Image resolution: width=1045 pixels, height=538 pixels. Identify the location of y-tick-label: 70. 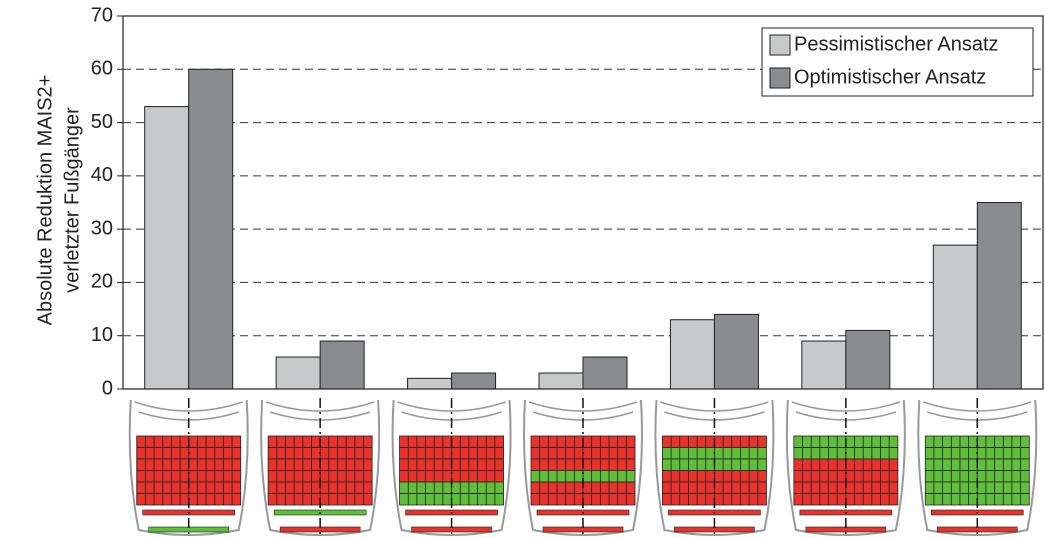
(102, 15).